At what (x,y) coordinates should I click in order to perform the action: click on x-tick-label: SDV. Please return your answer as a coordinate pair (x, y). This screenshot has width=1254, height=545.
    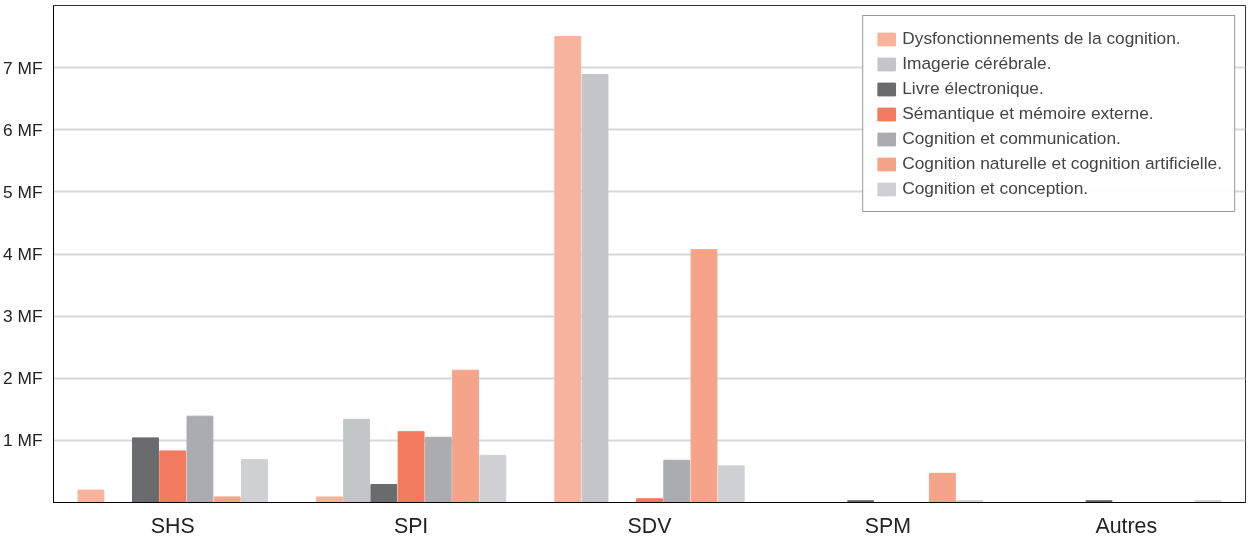
    Looking at the image, I should click on (650, 525).